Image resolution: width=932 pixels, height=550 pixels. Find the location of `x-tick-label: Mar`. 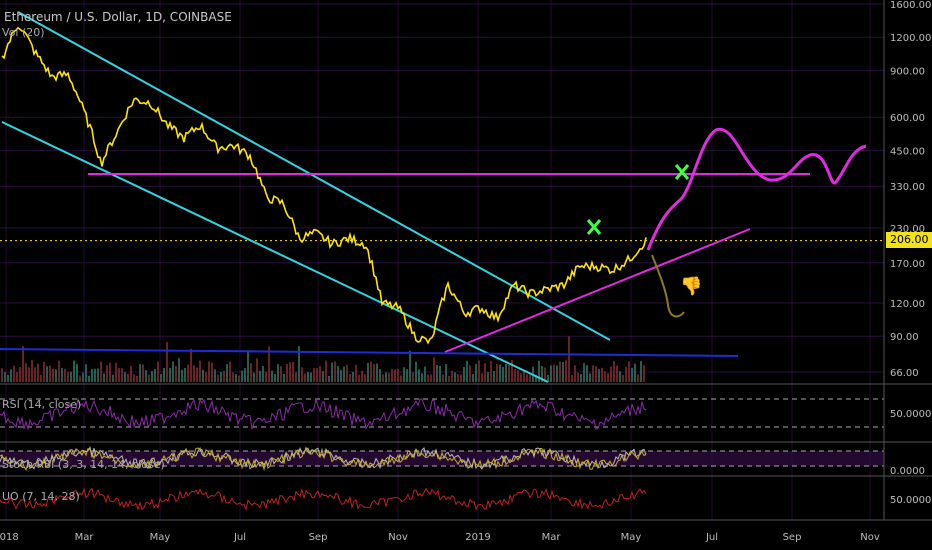

x-tick-label: Mar is located at coordinates (552, 537).